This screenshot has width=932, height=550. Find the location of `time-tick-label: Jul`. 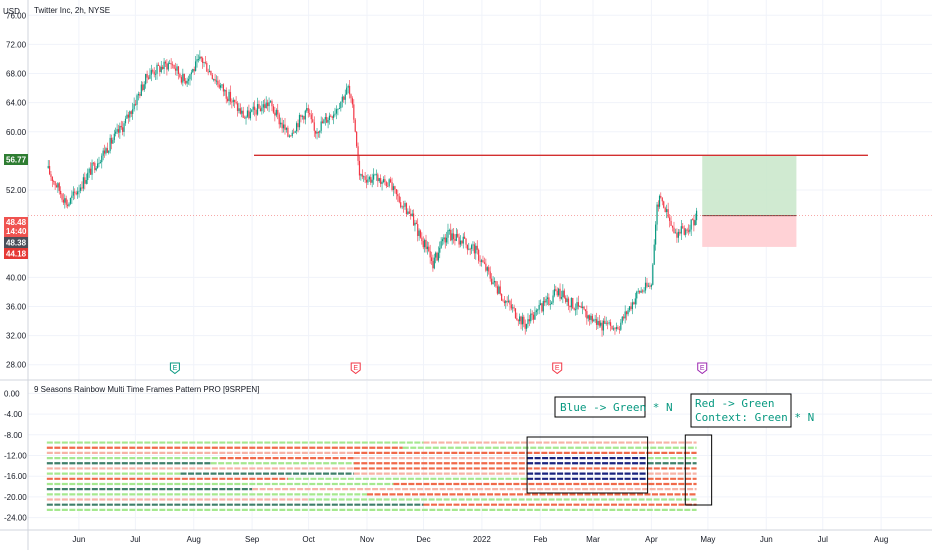

time-tick-label: Jul is located at coordinates (135, 539).